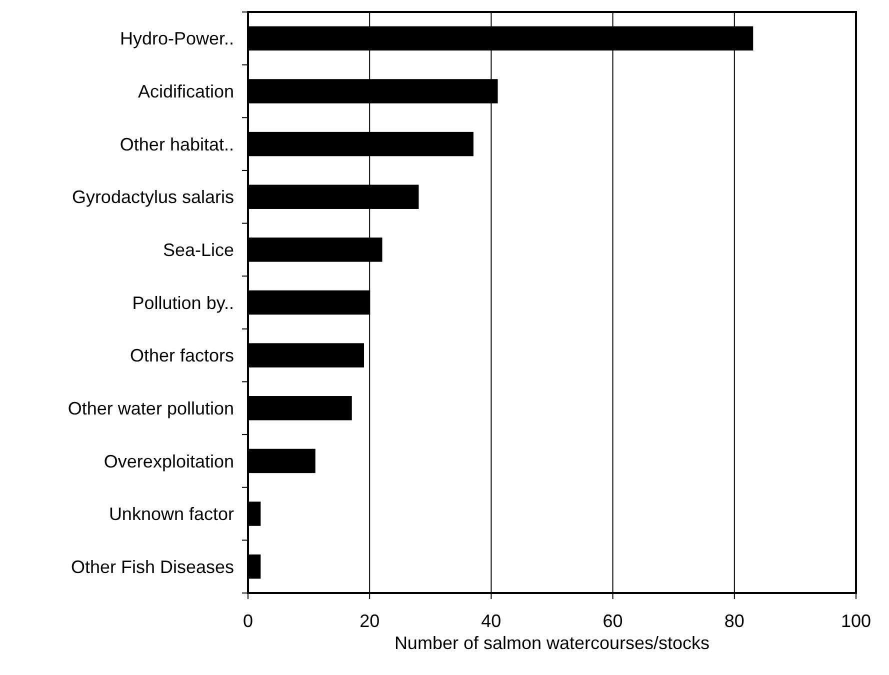 Image resolution: width=889 pixels, height=675 pixels. I want to click on y-tick-label: Other factors, so click(182, 356).